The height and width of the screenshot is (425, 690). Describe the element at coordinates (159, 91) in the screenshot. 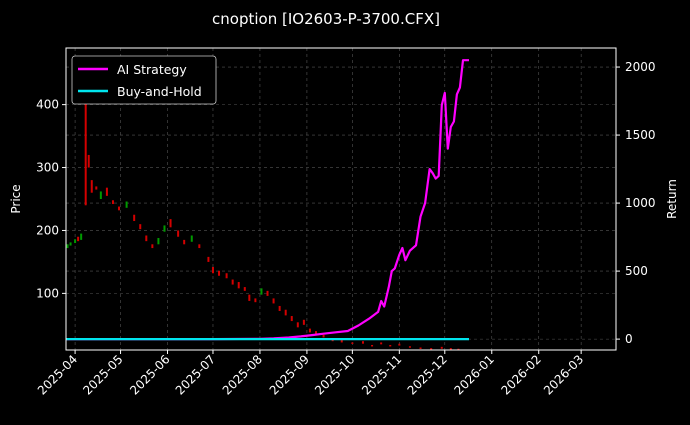

I see `legend-buy-and-hold-label: Buy-and-Hold` at that location.